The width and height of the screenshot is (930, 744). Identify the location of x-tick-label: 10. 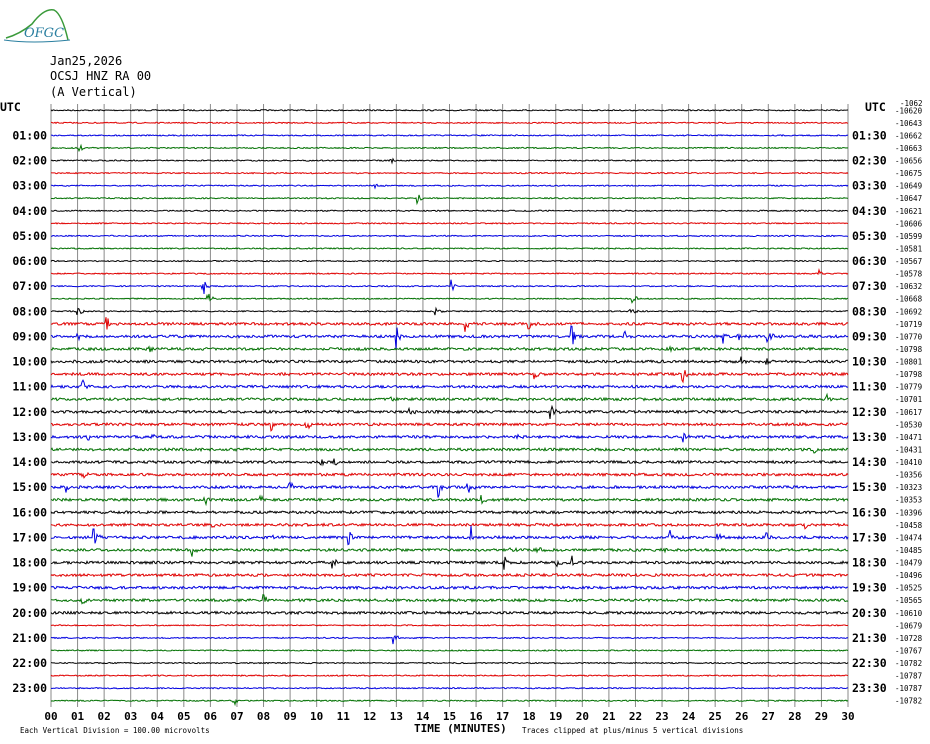
(316, 716).